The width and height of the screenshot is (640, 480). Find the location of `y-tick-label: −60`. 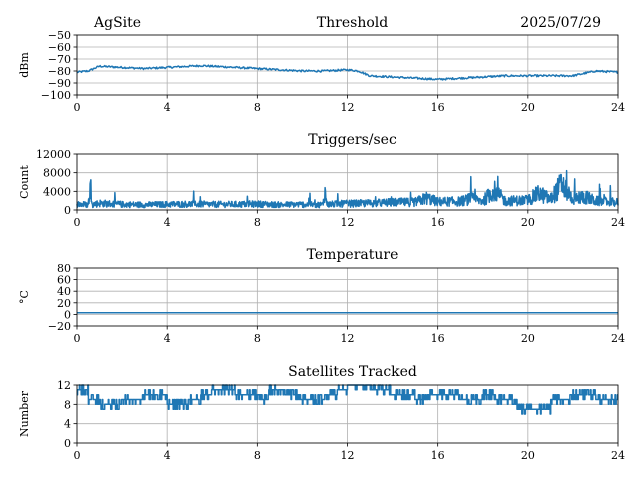

y-tick-label: −60 is located at coordinates (59, 47).